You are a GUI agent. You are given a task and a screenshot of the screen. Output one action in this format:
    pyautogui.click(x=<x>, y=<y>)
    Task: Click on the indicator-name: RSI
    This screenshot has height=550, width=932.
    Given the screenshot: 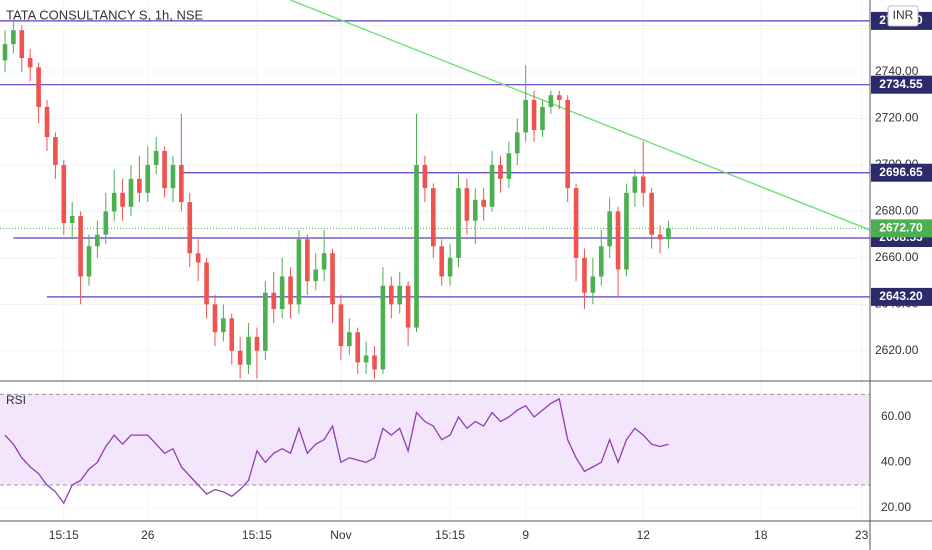 What is the action you would take?
    pyautogui.click(x=16, y=400)
    